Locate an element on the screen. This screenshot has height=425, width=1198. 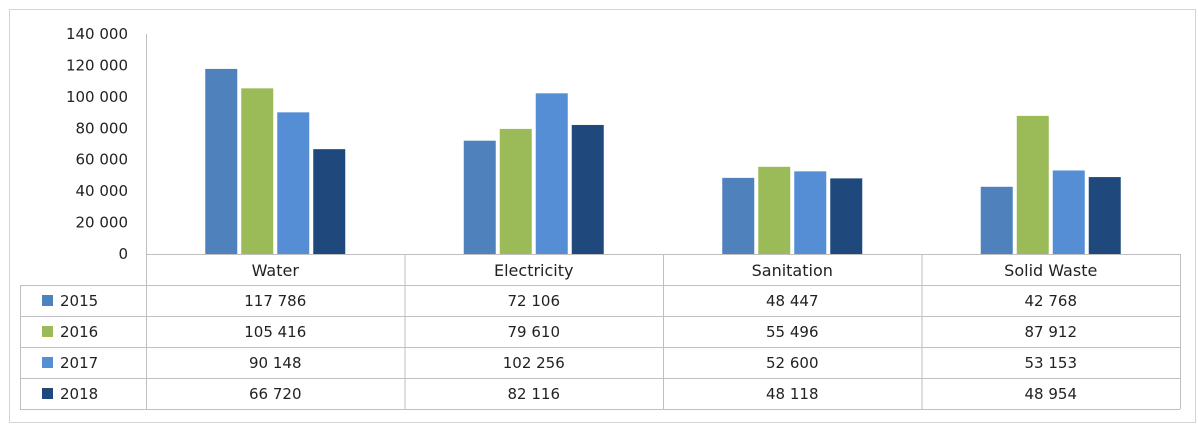
bar-2015-electricity is located at coordinates (479, 197).